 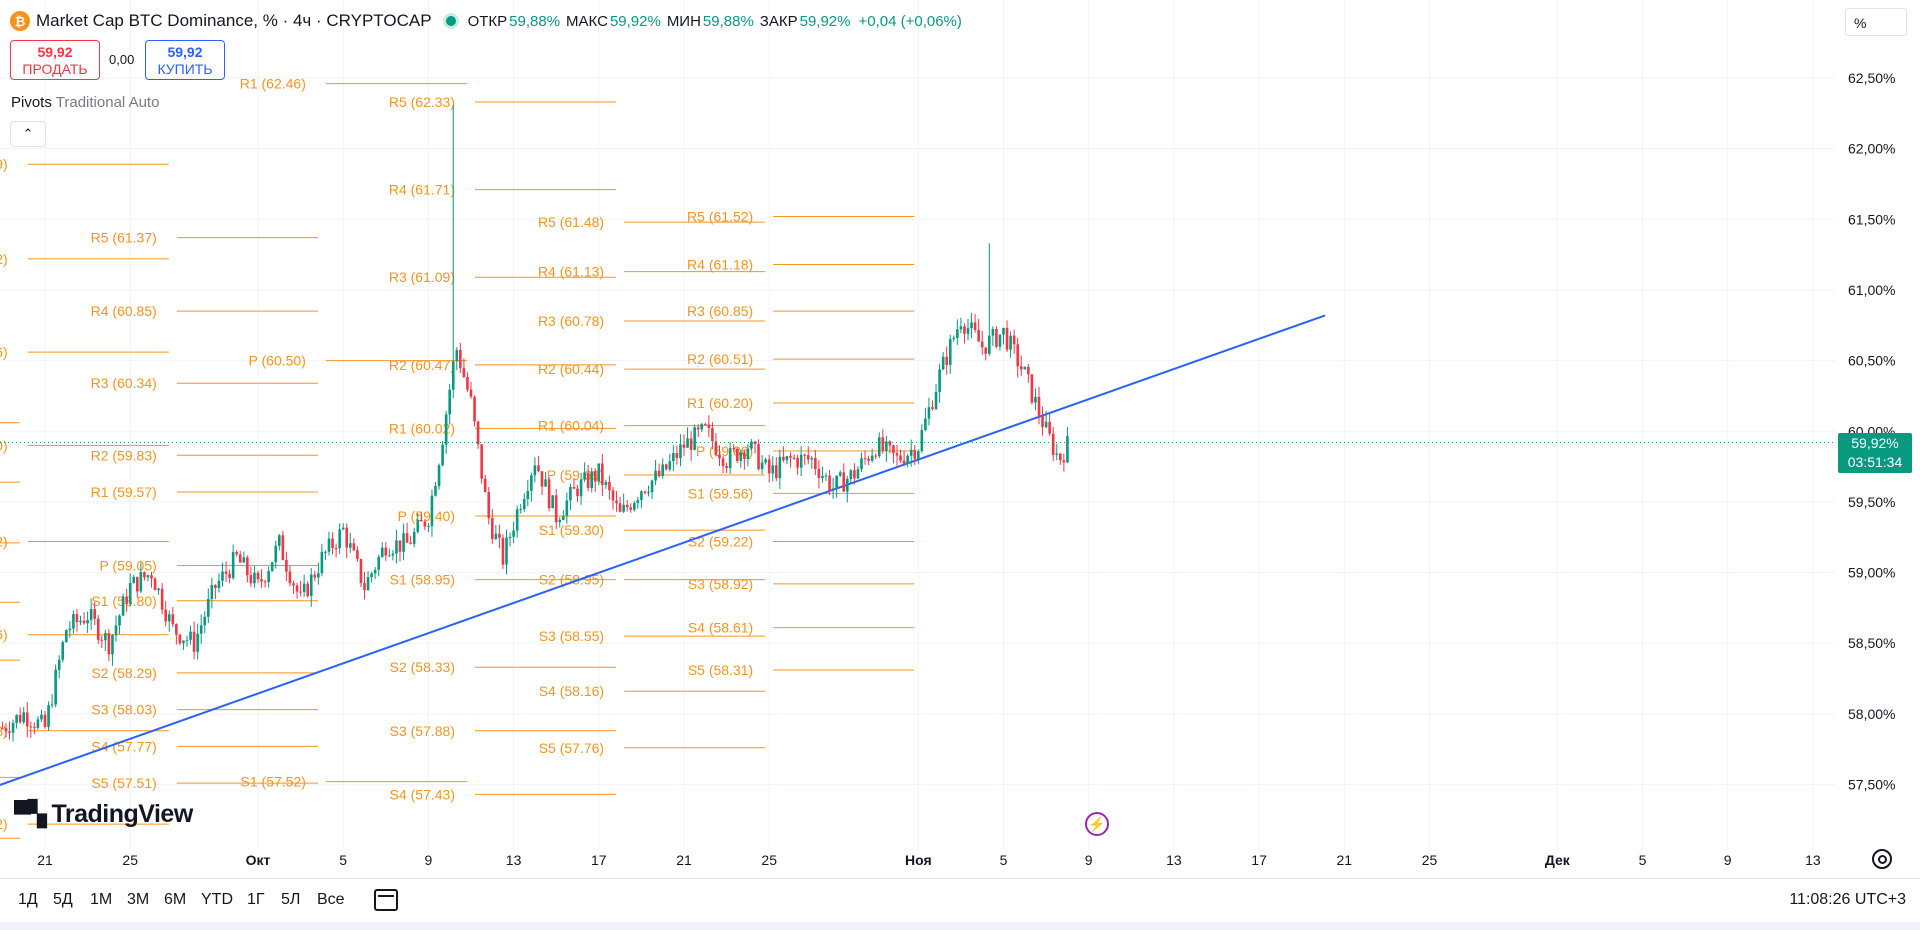 I want to click on time-tick-label: Дек, so click(x=1558, y=860).